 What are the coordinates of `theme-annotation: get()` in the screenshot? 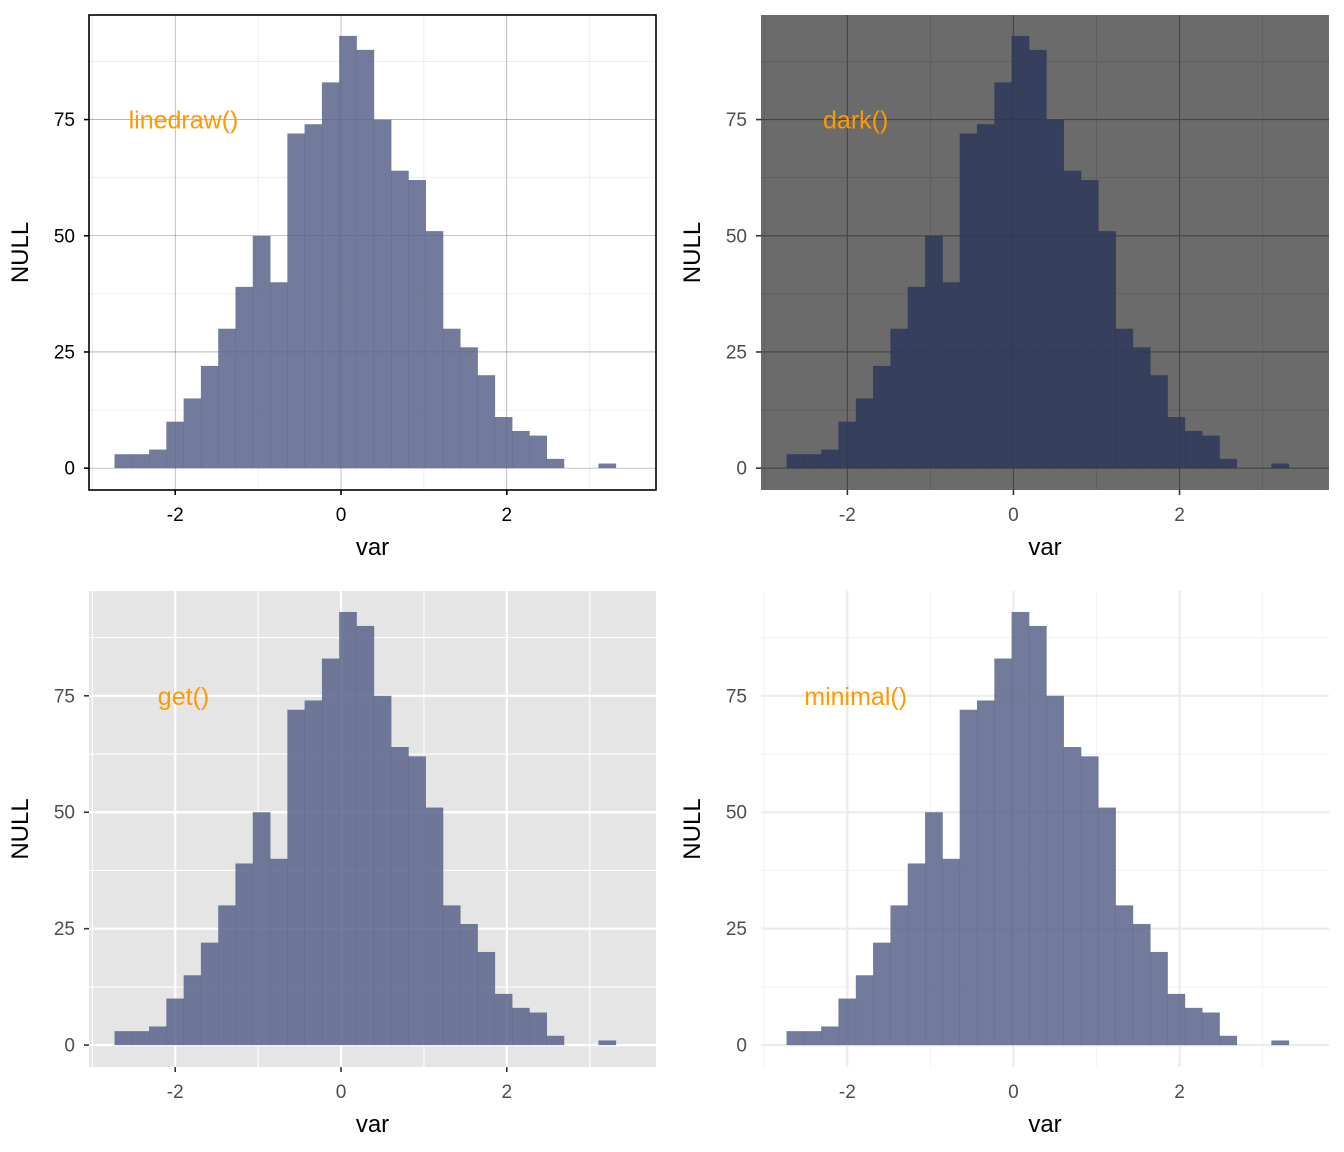 It's located at (183, 697).